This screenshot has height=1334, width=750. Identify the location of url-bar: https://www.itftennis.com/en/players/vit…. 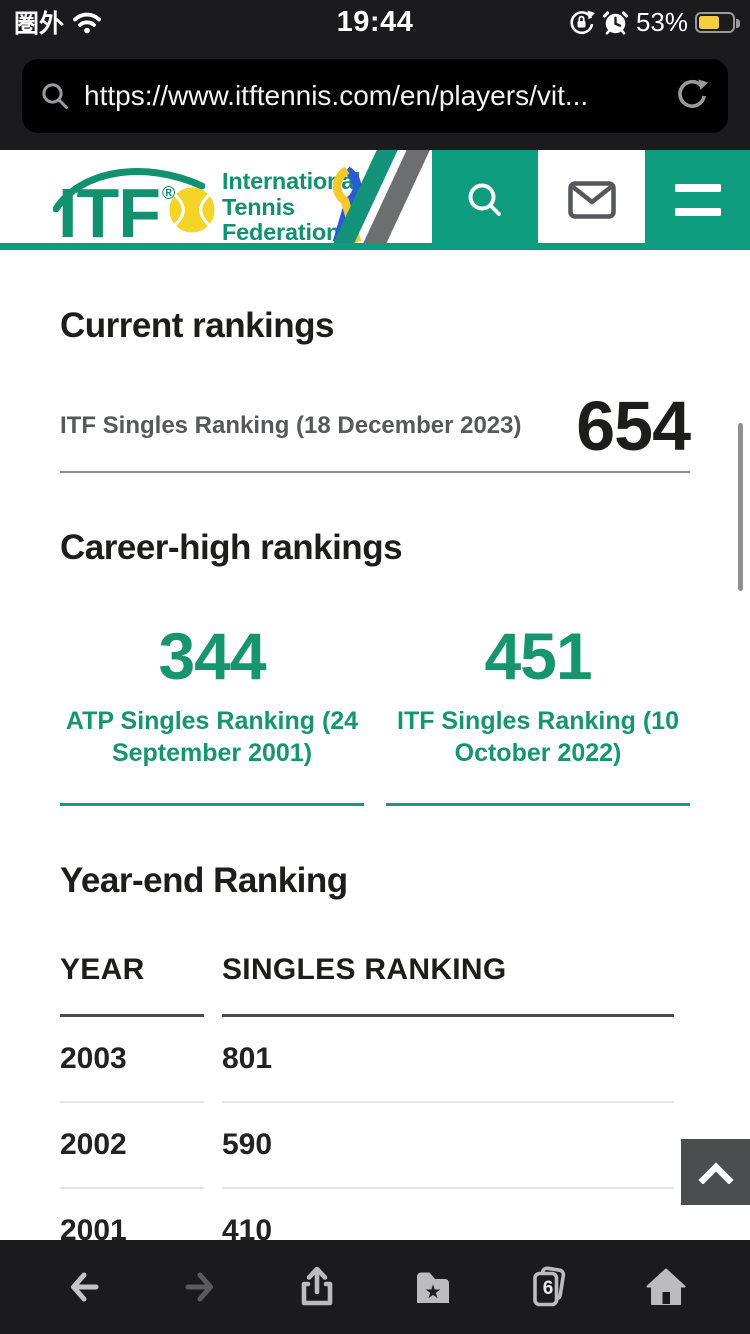
(375, 96).